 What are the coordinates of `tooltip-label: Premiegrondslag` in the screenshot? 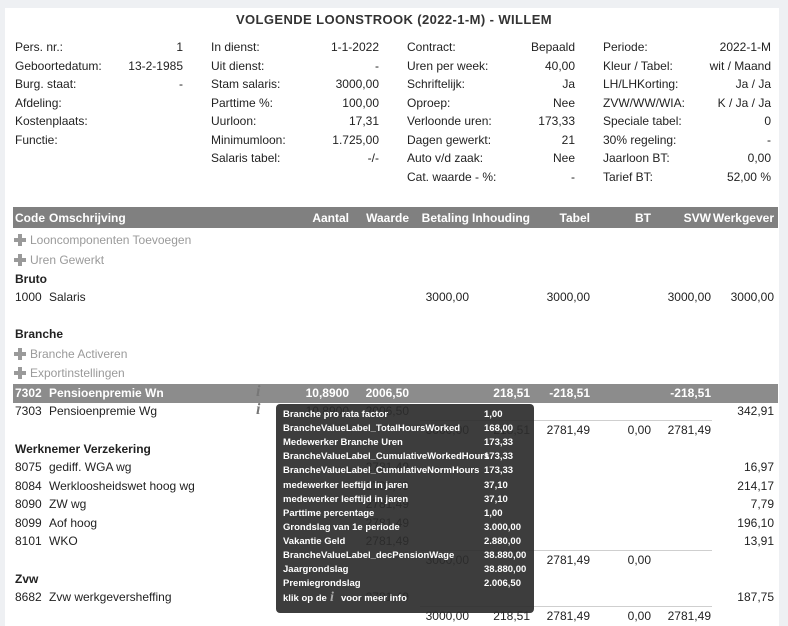 It's located at (322, 584).